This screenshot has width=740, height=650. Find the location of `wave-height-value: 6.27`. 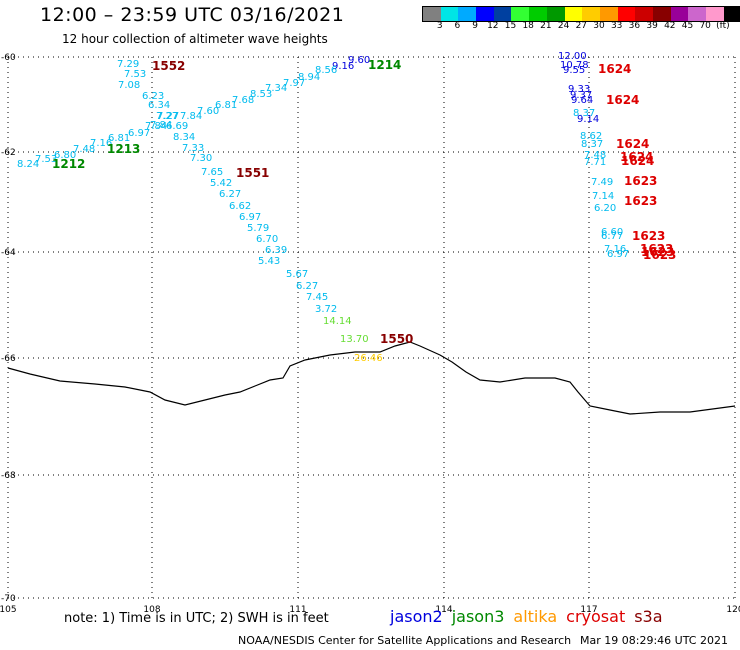

wave-height-value: 6.27 is located at coordinates (230, 194).